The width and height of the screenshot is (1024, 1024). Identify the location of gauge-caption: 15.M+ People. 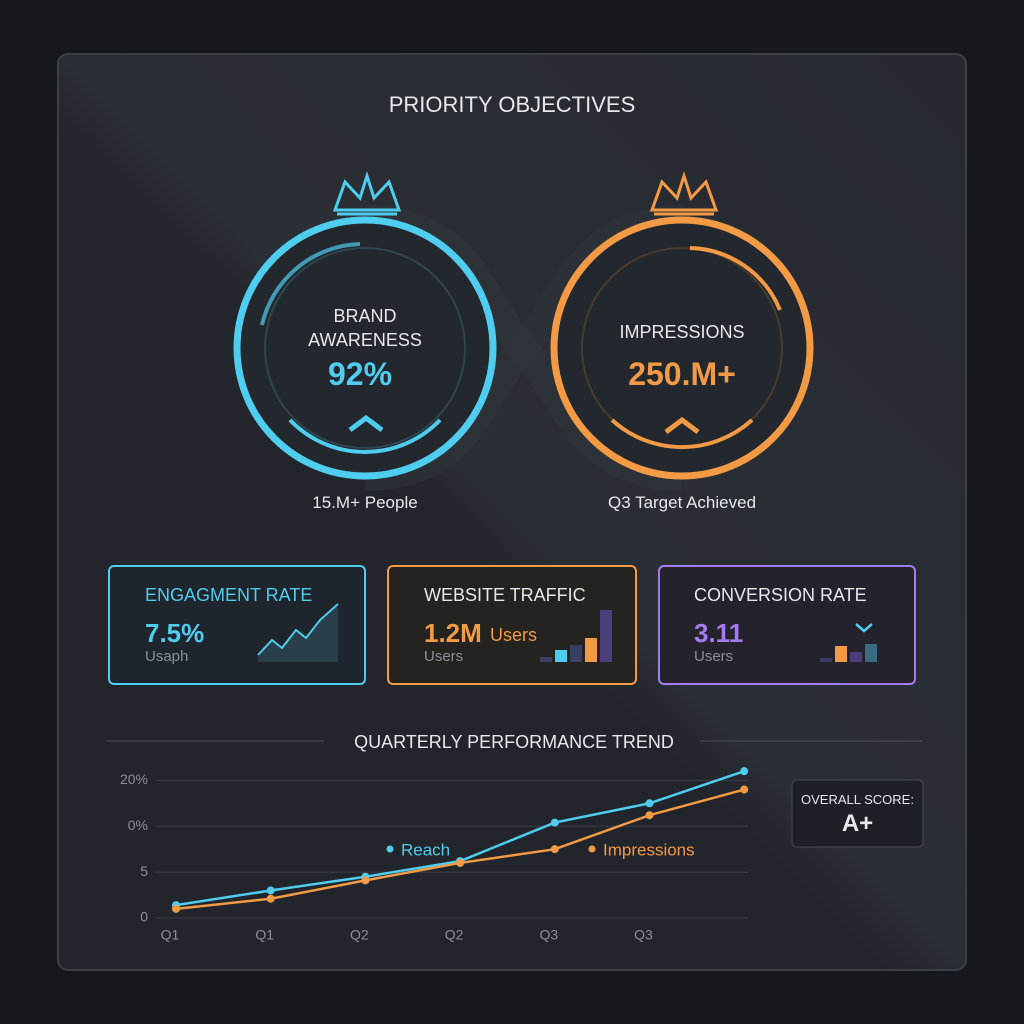
(365, 502).